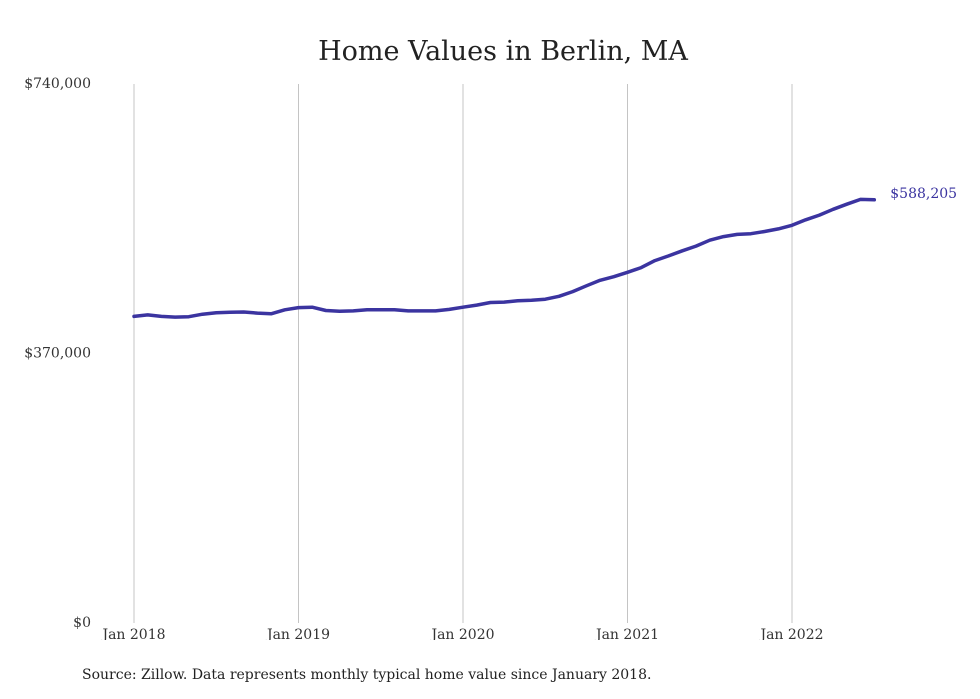 The image size is (980, 699). What do you see at coordinates (132, 633) in the screenshot?
I see `x-tick-label-0: Jan 2018` at bounding box center [132, 633].